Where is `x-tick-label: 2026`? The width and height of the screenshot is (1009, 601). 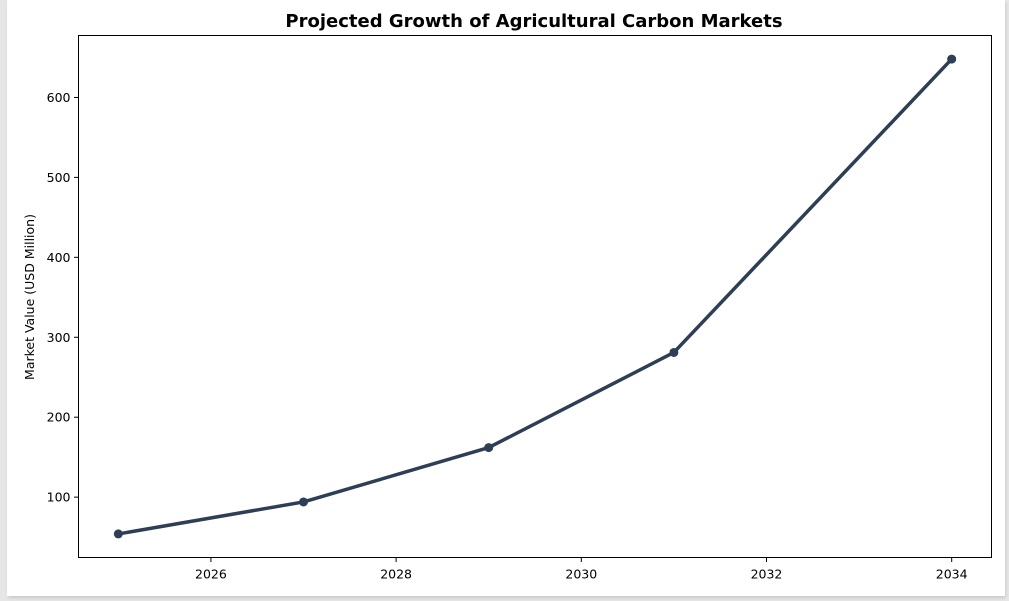 x-tick-label: 2026 is located at coordinates (211, 574).